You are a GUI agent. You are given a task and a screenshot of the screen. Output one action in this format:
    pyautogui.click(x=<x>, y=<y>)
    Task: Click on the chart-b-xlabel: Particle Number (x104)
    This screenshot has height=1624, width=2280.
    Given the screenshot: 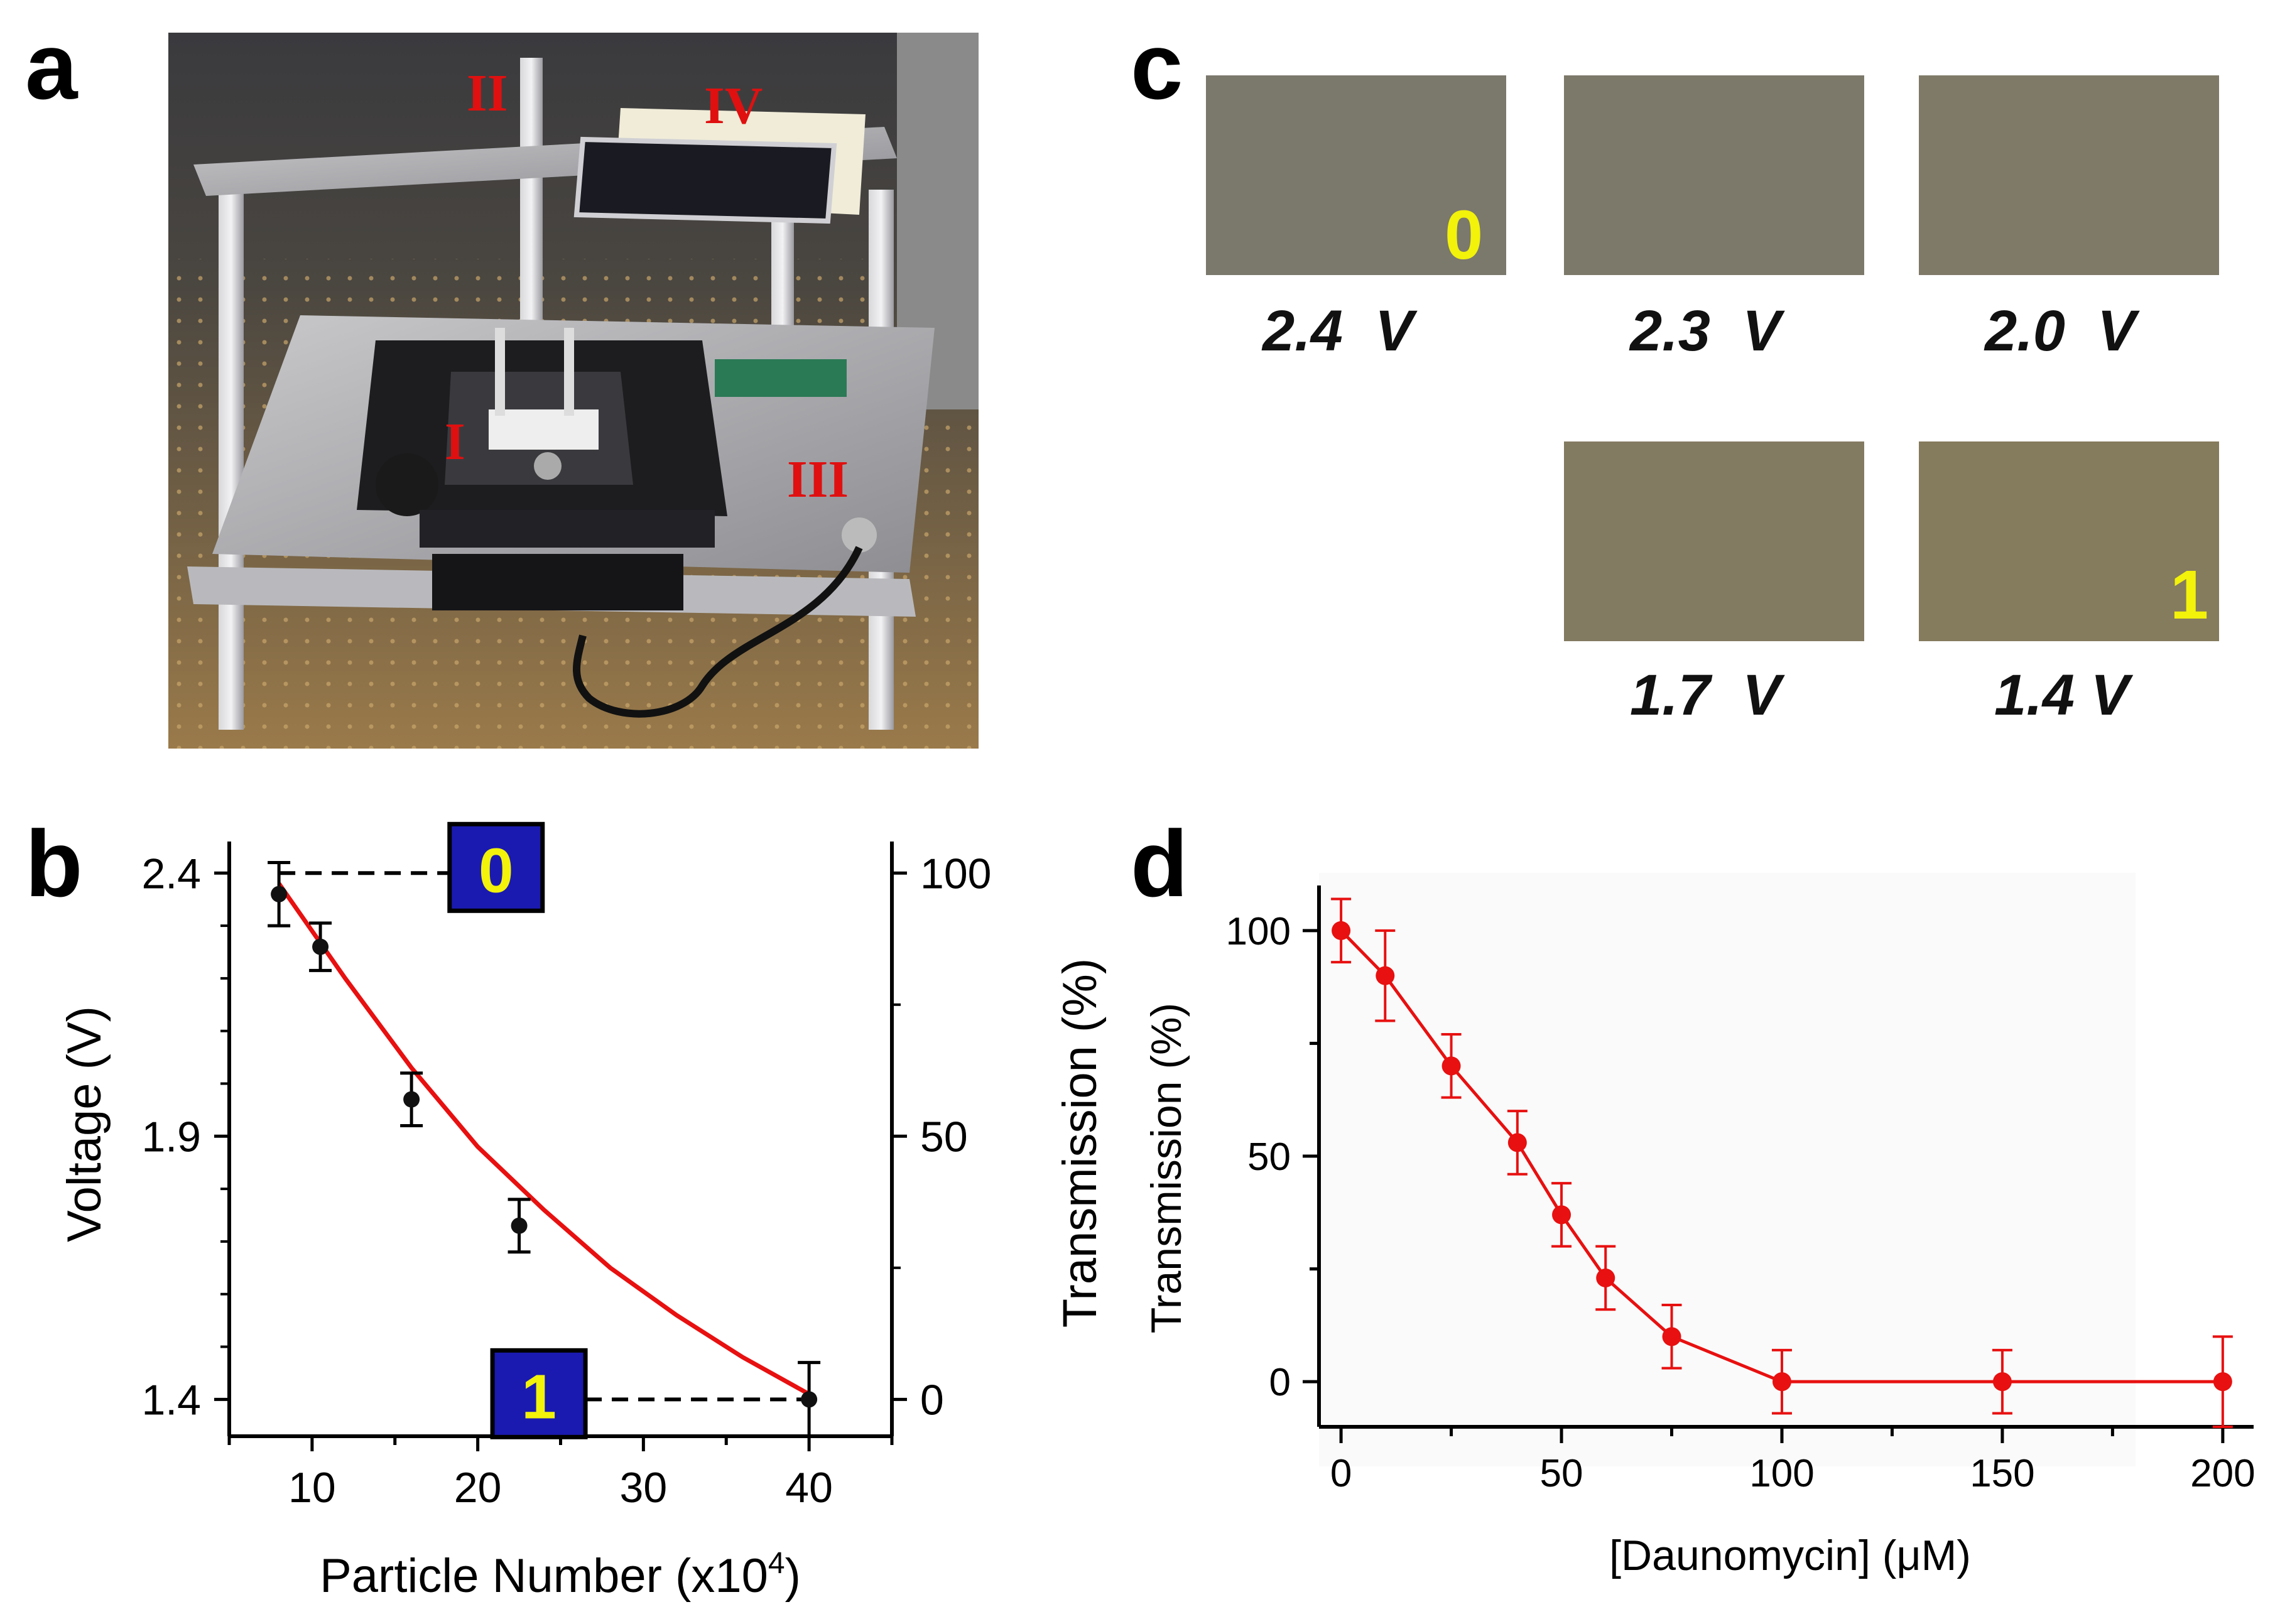 What is the action you would take?
    pyautogui.click(x=560, y=1575)
    